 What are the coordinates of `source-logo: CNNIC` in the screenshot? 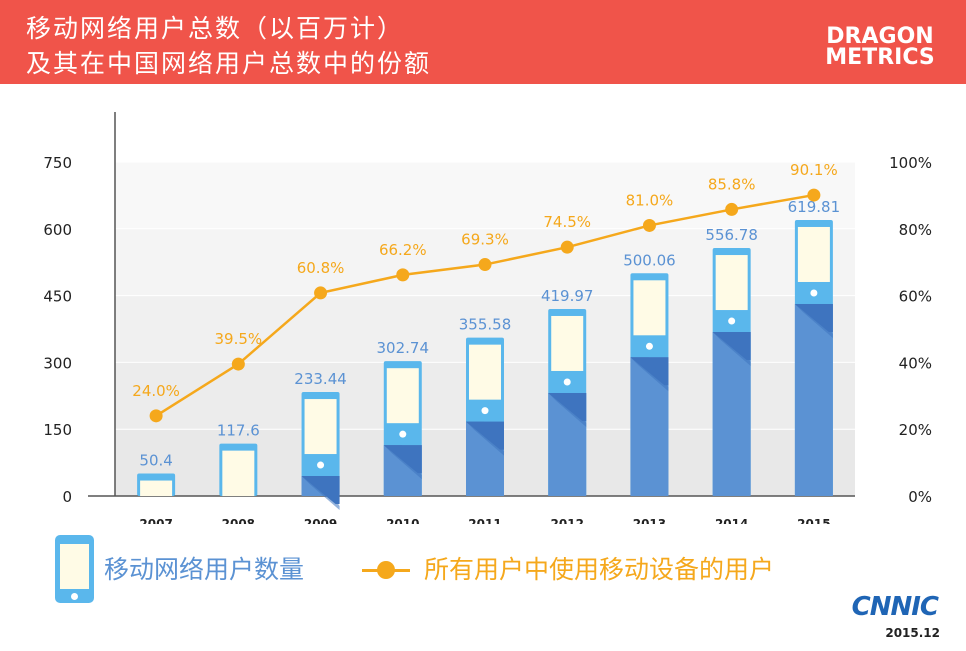 It's located at (895, 607).